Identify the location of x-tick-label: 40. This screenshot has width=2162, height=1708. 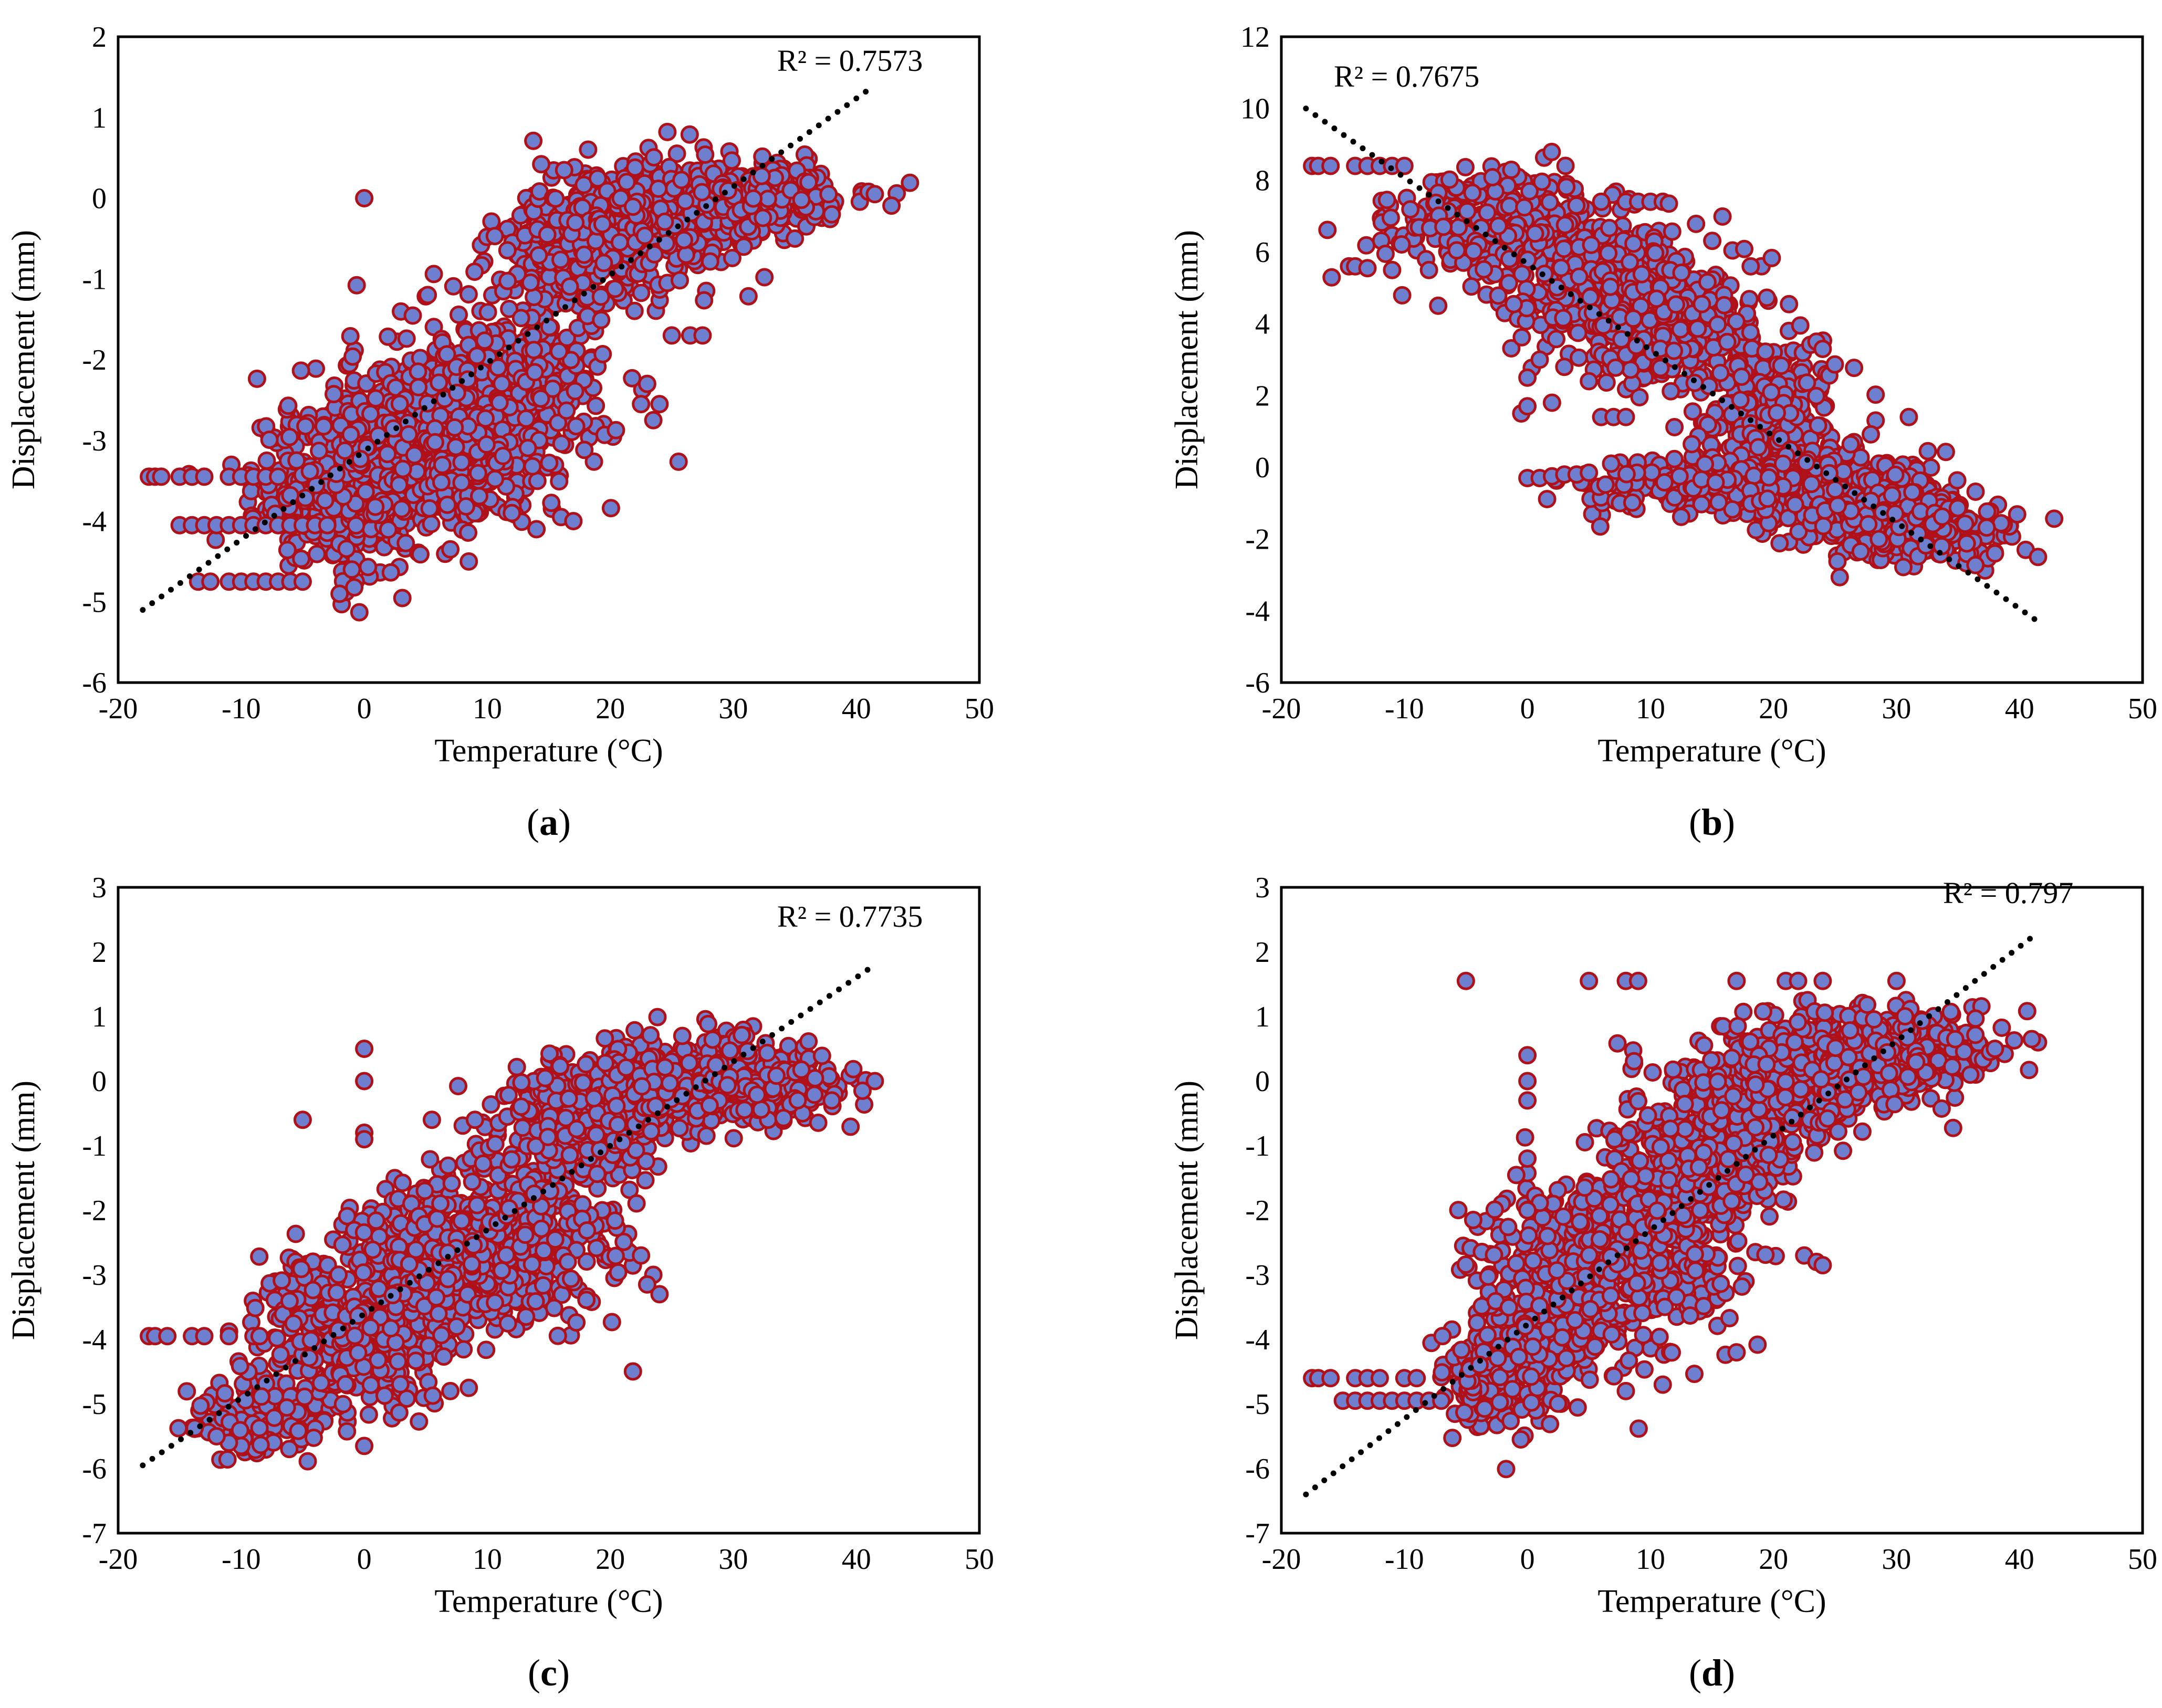
(2019, 709).